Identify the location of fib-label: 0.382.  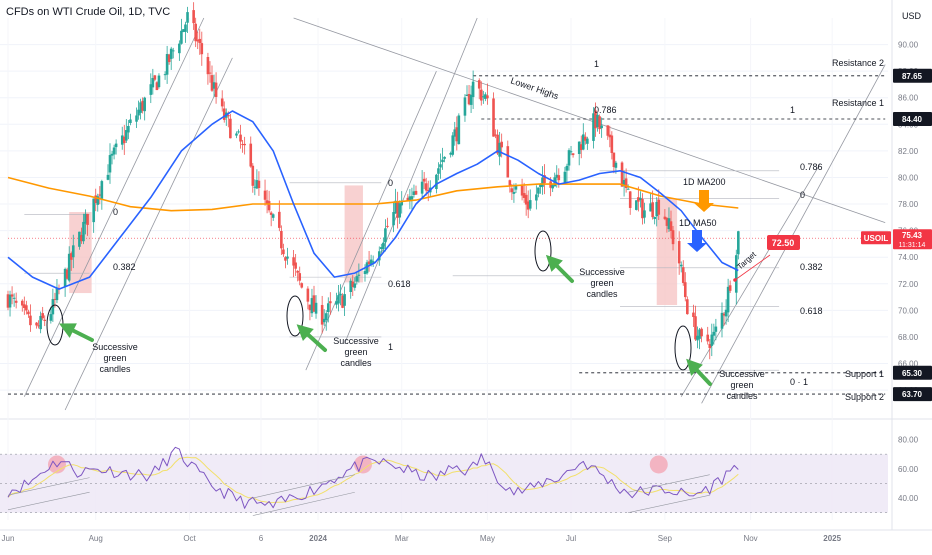
(124, 267).